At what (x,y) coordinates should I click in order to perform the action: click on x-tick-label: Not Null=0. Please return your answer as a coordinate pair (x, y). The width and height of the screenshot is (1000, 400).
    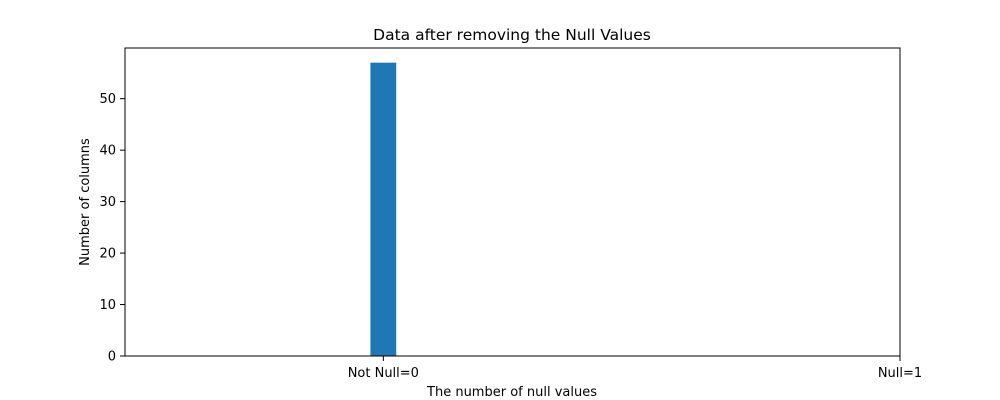
    Looking at the image, I should click on (383, 373).